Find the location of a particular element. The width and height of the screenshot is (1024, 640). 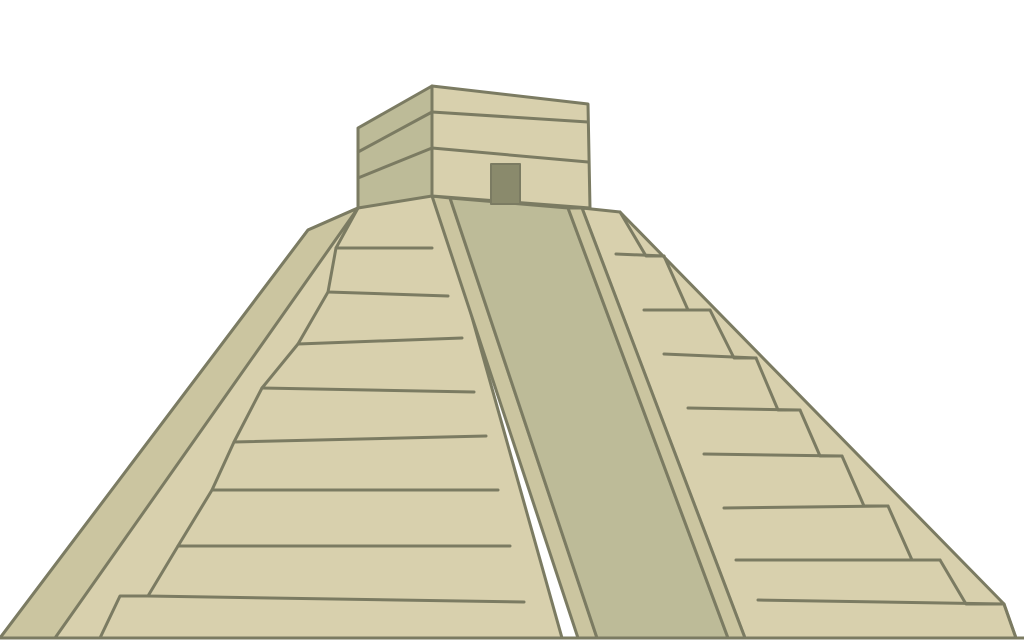

temple-doorway is located at coordinates (505, 184).